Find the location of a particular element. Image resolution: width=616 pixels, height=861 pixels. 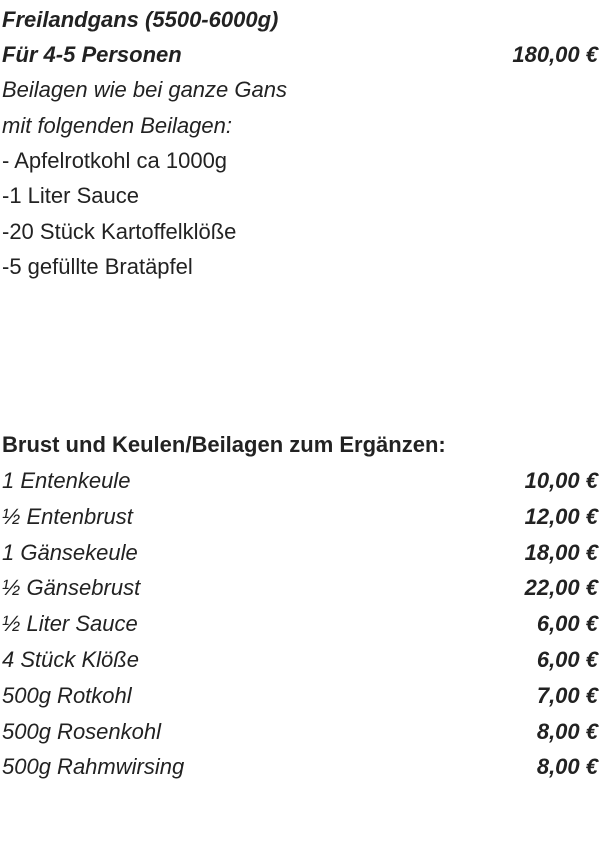

offer-description: mit folgenden Beilagen: is located at coordinates (117, 125).